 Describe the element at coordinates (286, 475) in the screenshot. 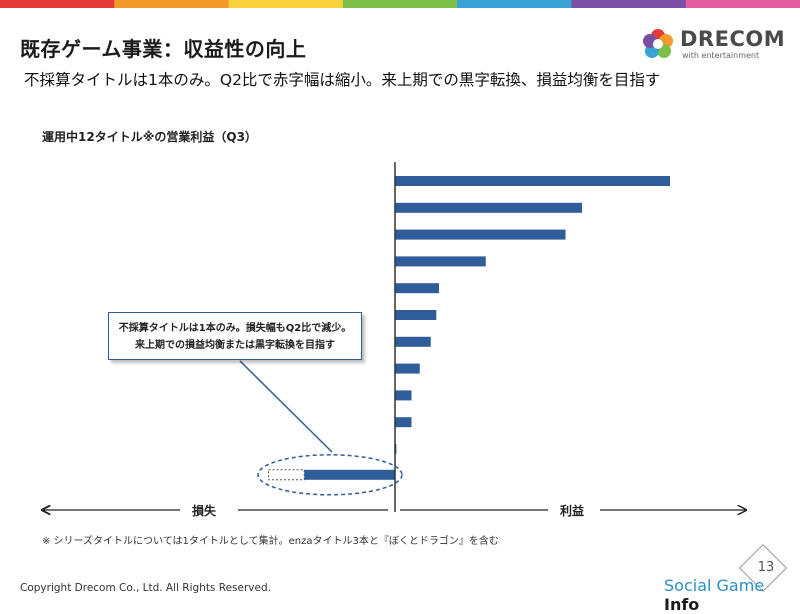

I see `q2-loss-outline` at that location.